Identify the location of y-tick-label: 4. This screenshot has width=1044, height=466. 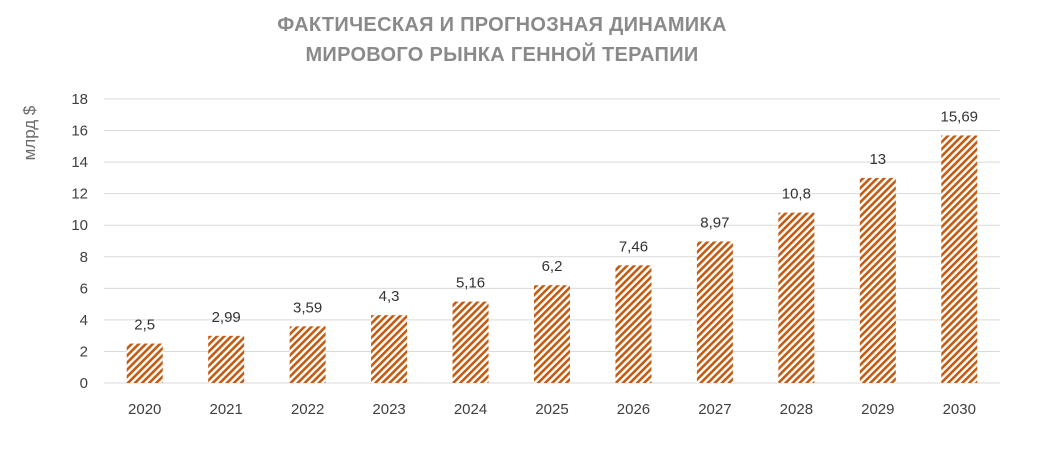
(84, 320).